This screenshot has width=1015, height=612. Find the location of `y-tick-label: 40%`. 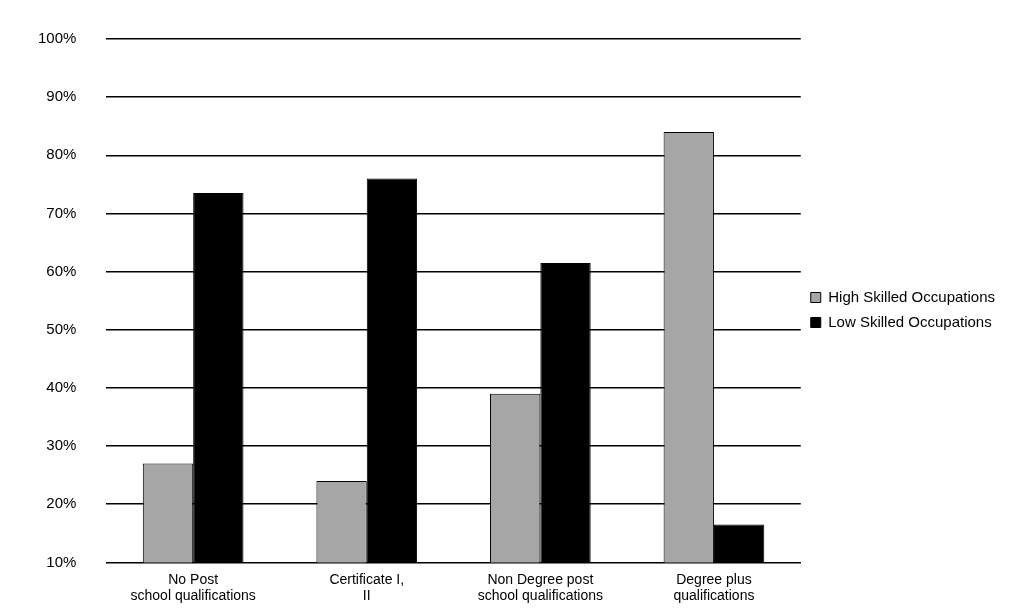

y-tick-label: 40% is located at coordinates (61, 387).